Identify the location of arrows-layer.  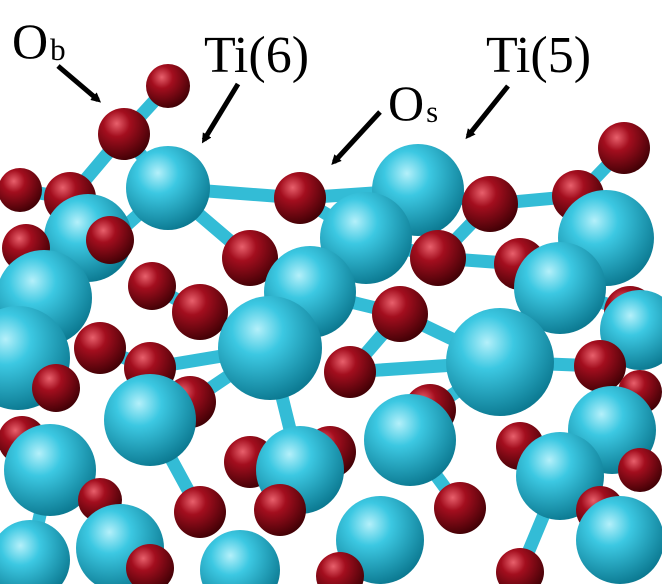
(283, 114).